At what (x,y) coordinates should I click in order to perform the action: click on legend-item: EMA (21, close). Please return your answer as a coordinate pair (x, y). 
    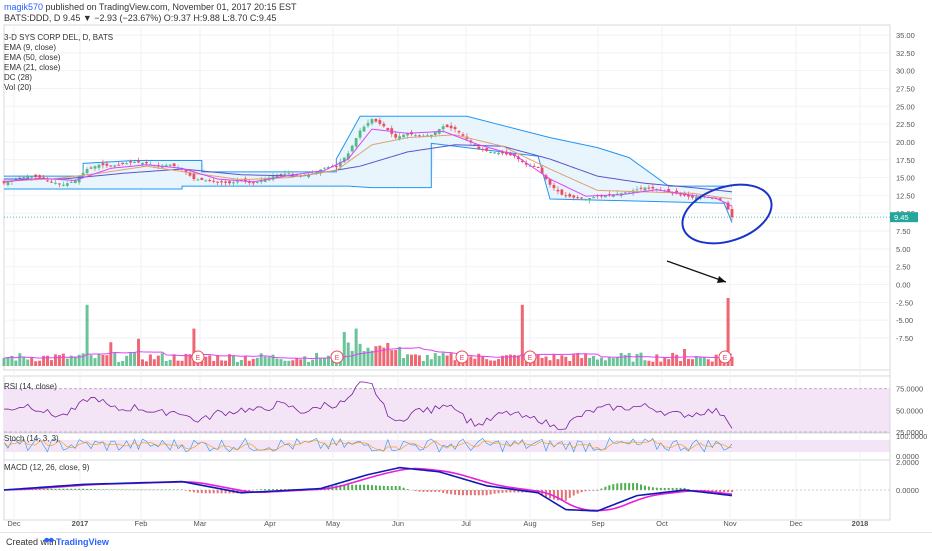
    Looking at the image, I should click on (58, 68).